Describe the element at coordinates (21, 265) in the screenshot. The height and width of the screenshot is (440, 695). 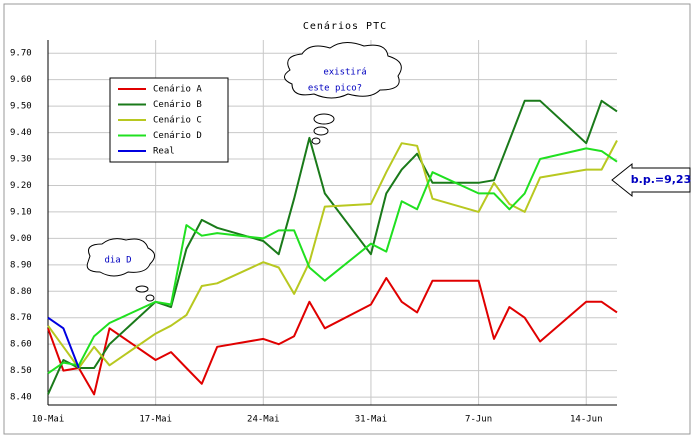
I see `y-tick-label: 8.90` at that location.